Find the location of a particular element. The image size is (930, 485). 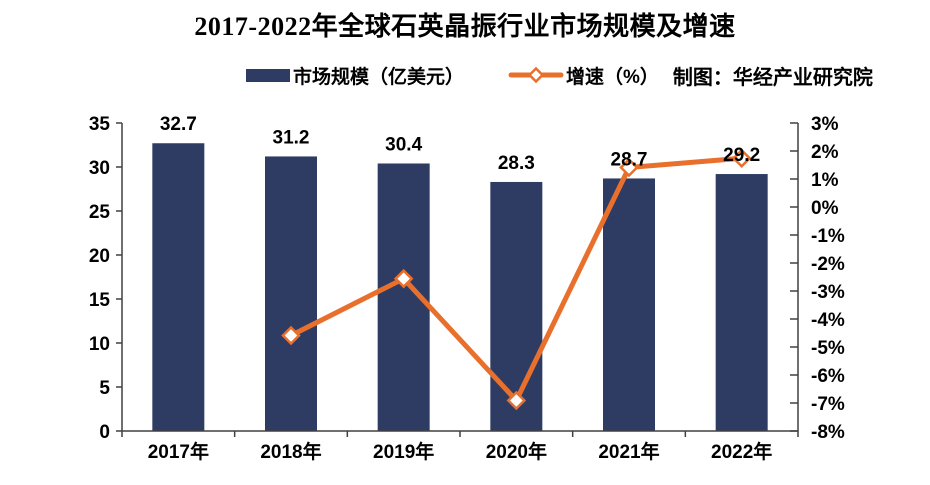

line-marker-2022年 is located at coordinates (741, 158).